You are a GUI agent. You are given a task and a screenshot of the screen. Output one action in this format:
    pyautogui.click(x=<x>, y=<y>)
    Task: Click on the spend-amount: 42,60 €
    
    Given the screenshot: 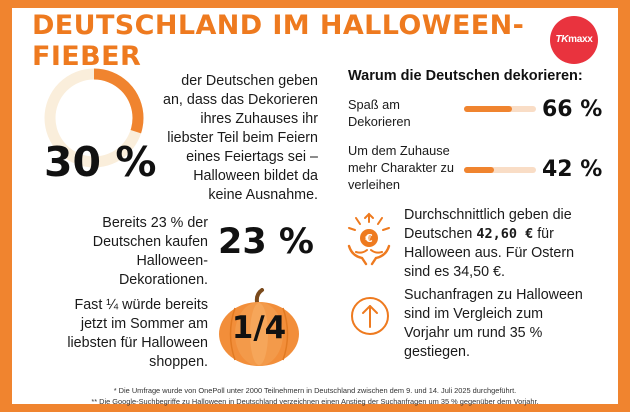 What is the action you would take?
    pyautogui.click(x=505, y=234)
    